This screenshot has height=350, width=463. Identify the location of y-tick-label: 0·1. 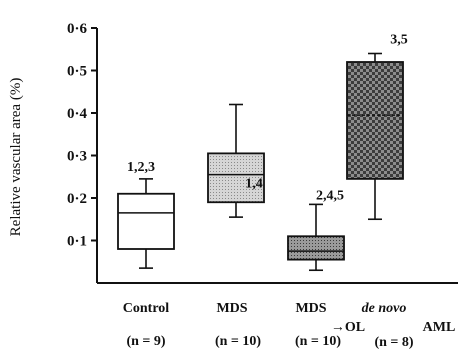
(77, 242).